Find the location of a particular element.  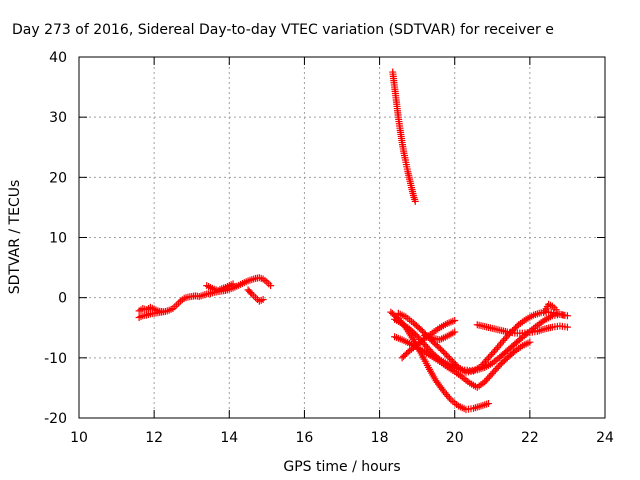

y-tick-label: 10 is located at coordinates (58, 239).